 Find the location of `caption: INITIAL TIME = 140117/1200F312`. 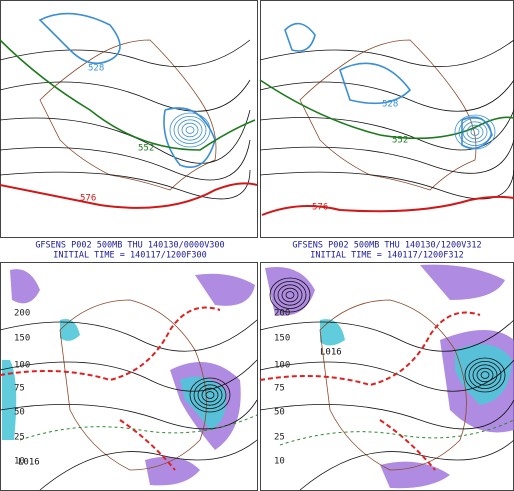

caption: INITIAL TIME = 140117/1200F312 is located at coordinates (387, 256).